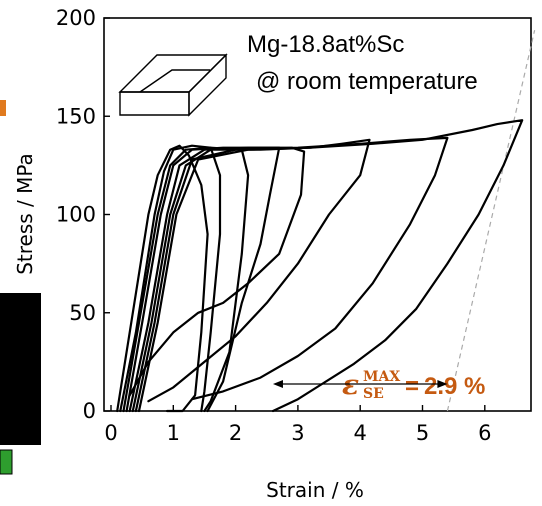  What do you see at coordinates (442, 384) in the screenshot?
I see `arrow-head-right` at bounding box center [442, 384].